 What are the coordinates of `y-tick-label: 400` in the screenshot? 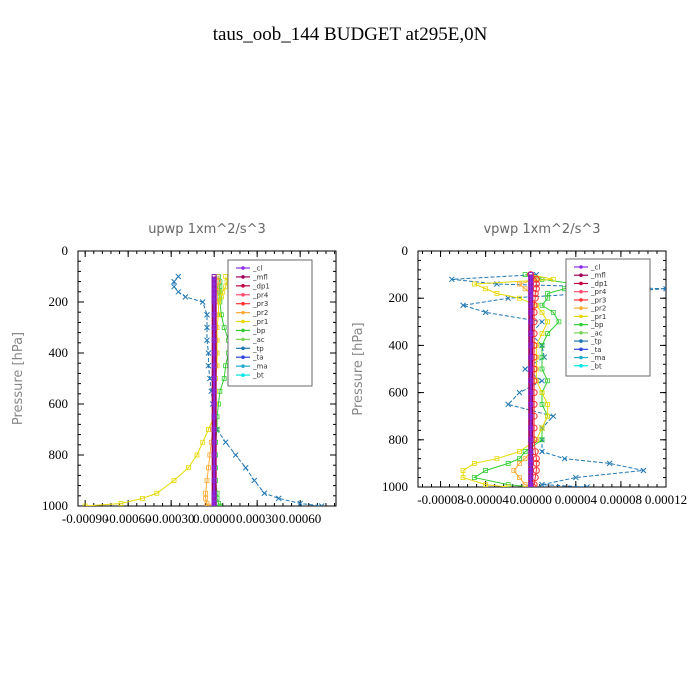 It's located at (59, 352).